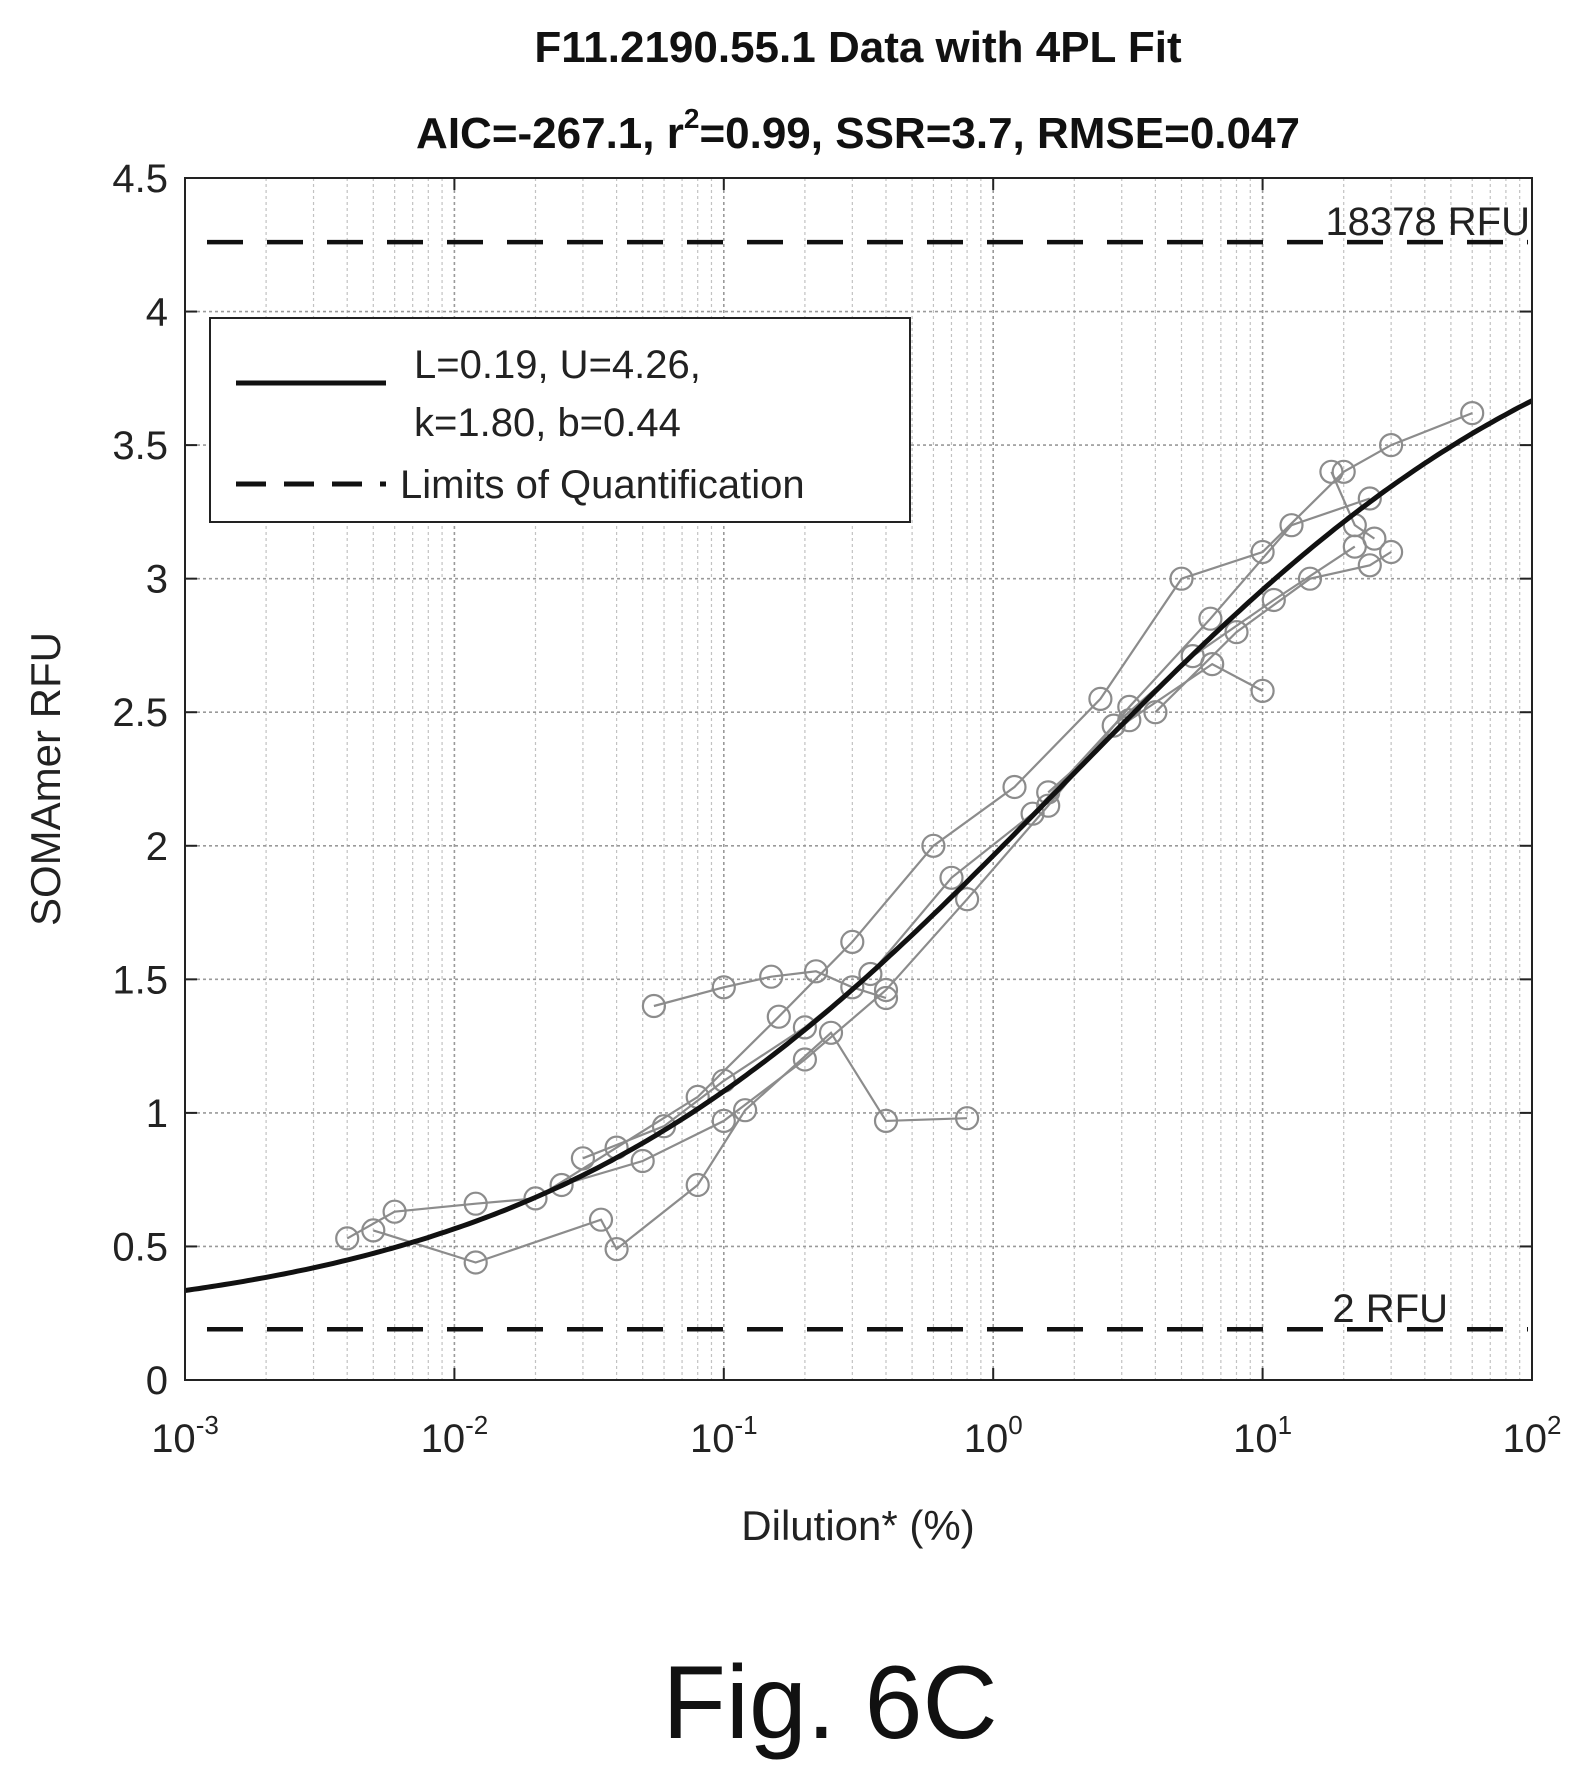 This screenshot has height=1780, width=1584. Describe the element at coordinates (1390, 1309) in the screenshot. I see `lower-limit-label: 2 RFU` at that location.